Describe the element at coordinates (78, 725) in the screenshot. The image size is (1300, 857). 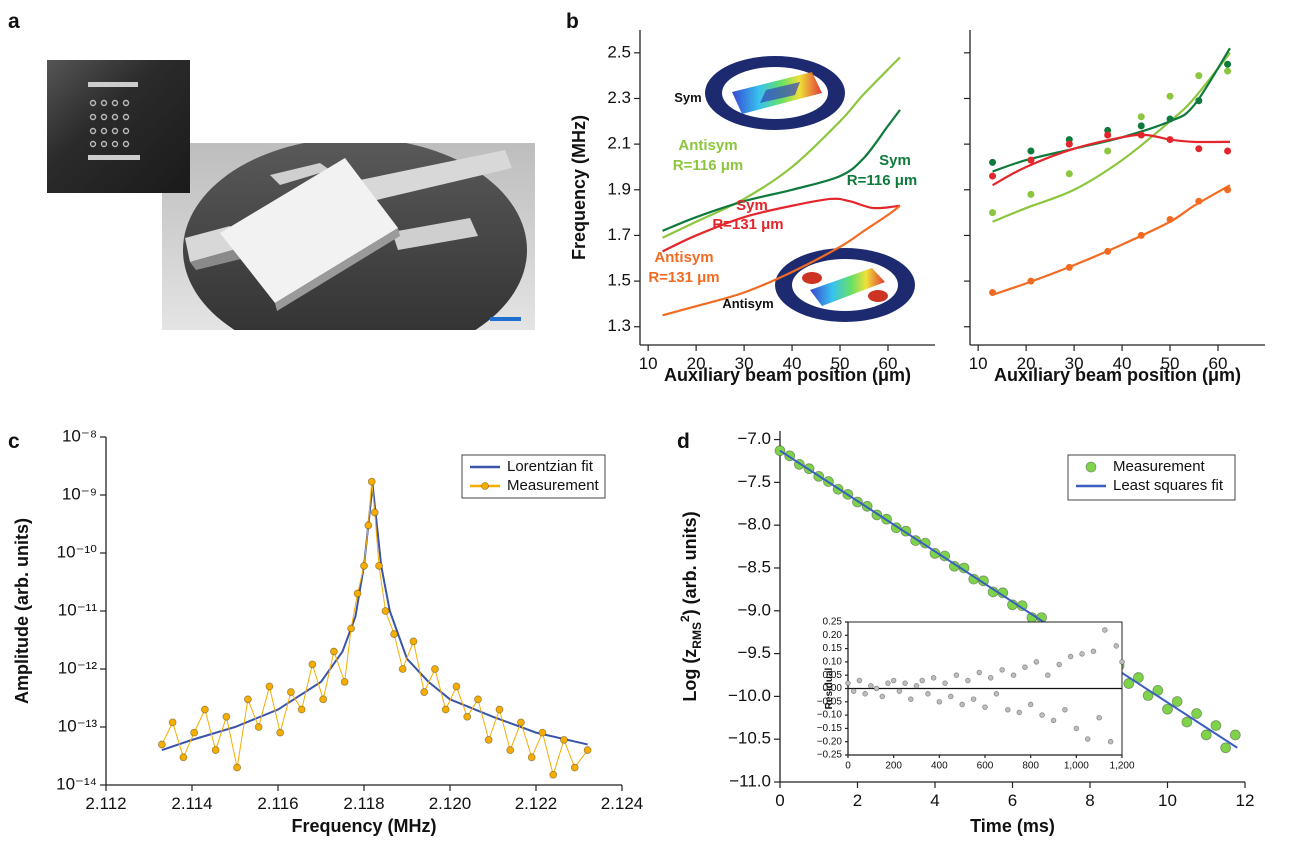
I see `y-tick-label: 10⁻¹³` at that location.